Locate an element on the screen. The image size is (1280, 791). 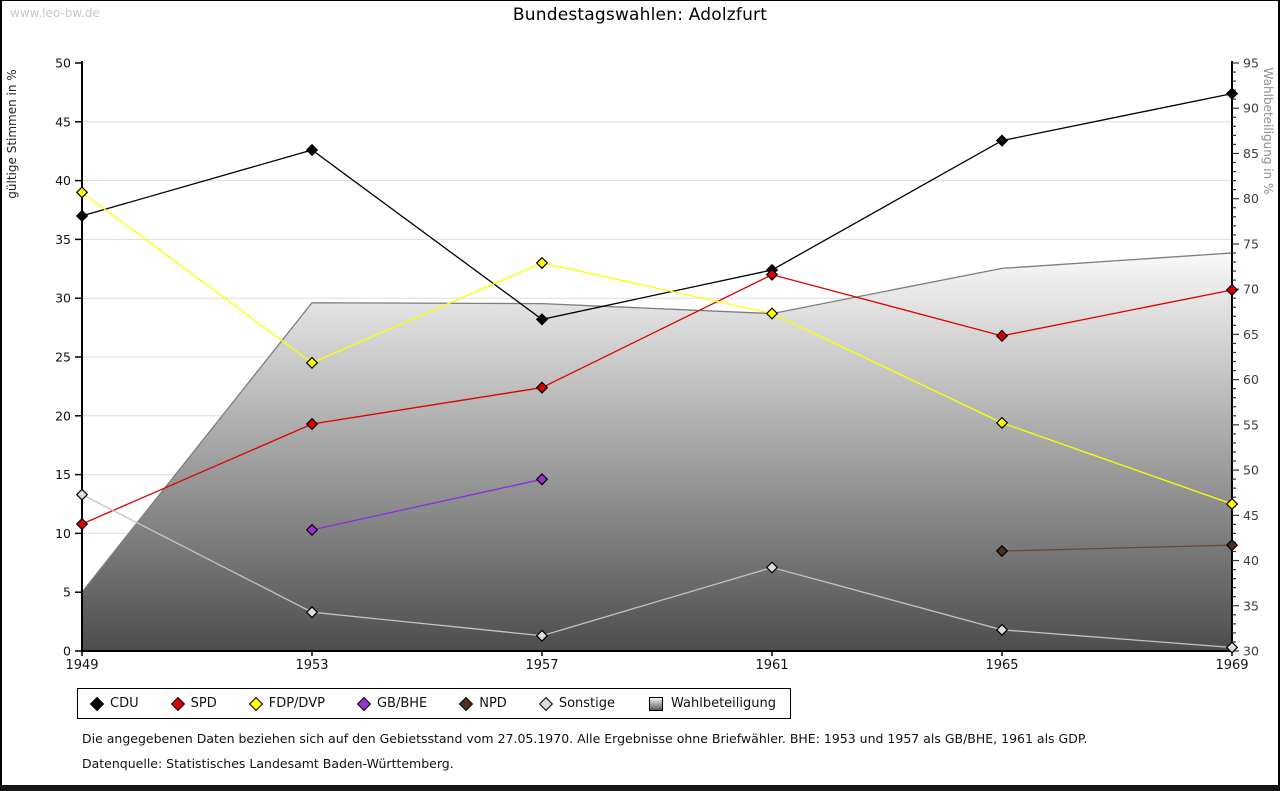
left-tick-label: 30 is located at coordinates (63, 298).